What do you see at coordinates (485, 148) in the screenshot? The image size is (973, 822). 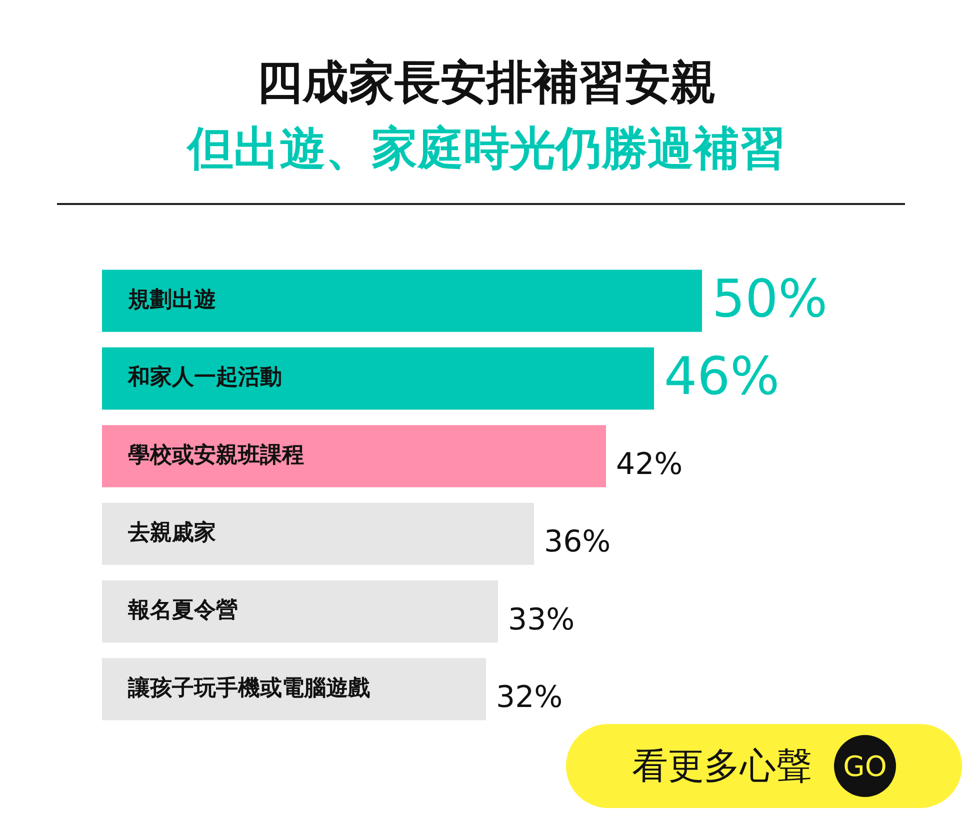 I see `chart-subtitle: 但出遊、家庭時光仍勝過補習` at bounding box center [485, 148].